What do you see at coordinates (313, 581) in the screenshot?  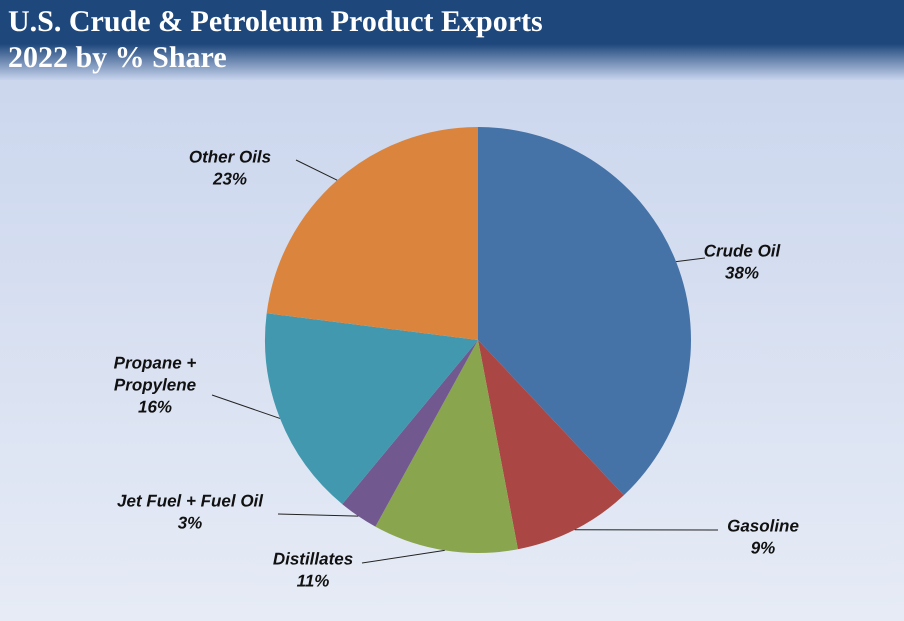 I see `data-label: 11%` at bounding box center [313, 581].